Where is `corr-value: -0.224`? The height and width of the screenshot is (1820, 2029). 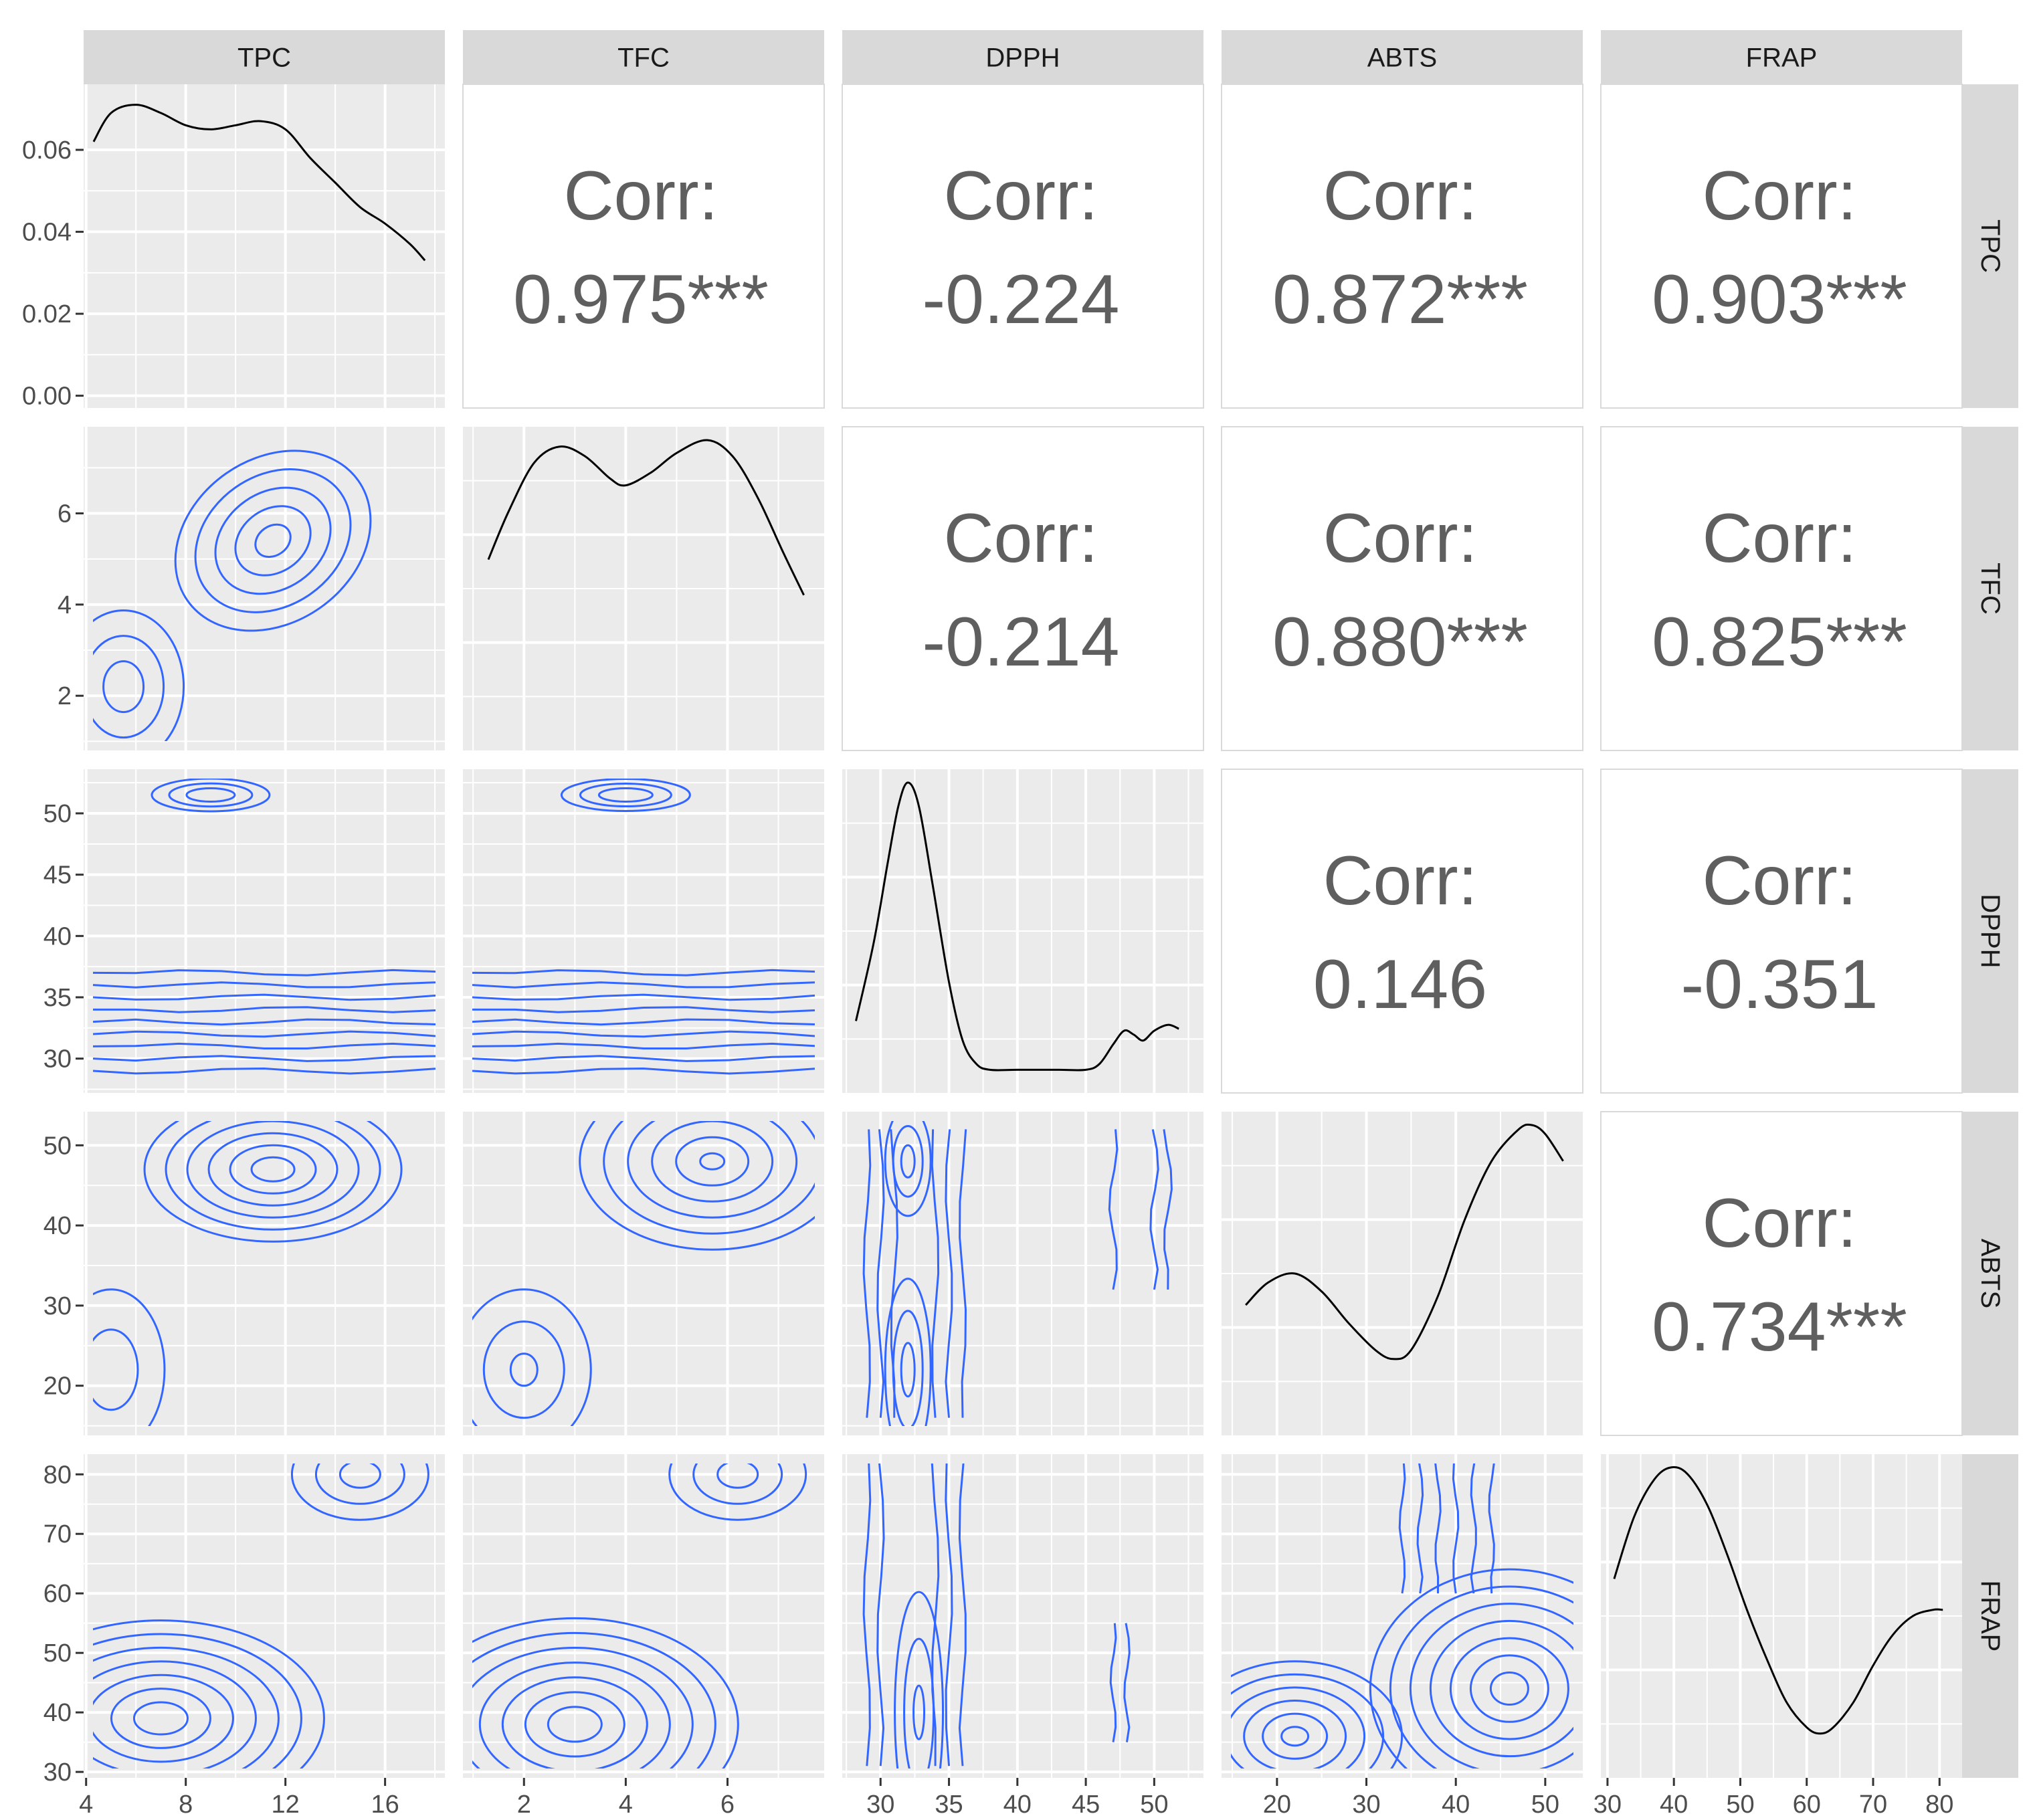
corr-value: -0.224 is located at coordinates (1021, 299).